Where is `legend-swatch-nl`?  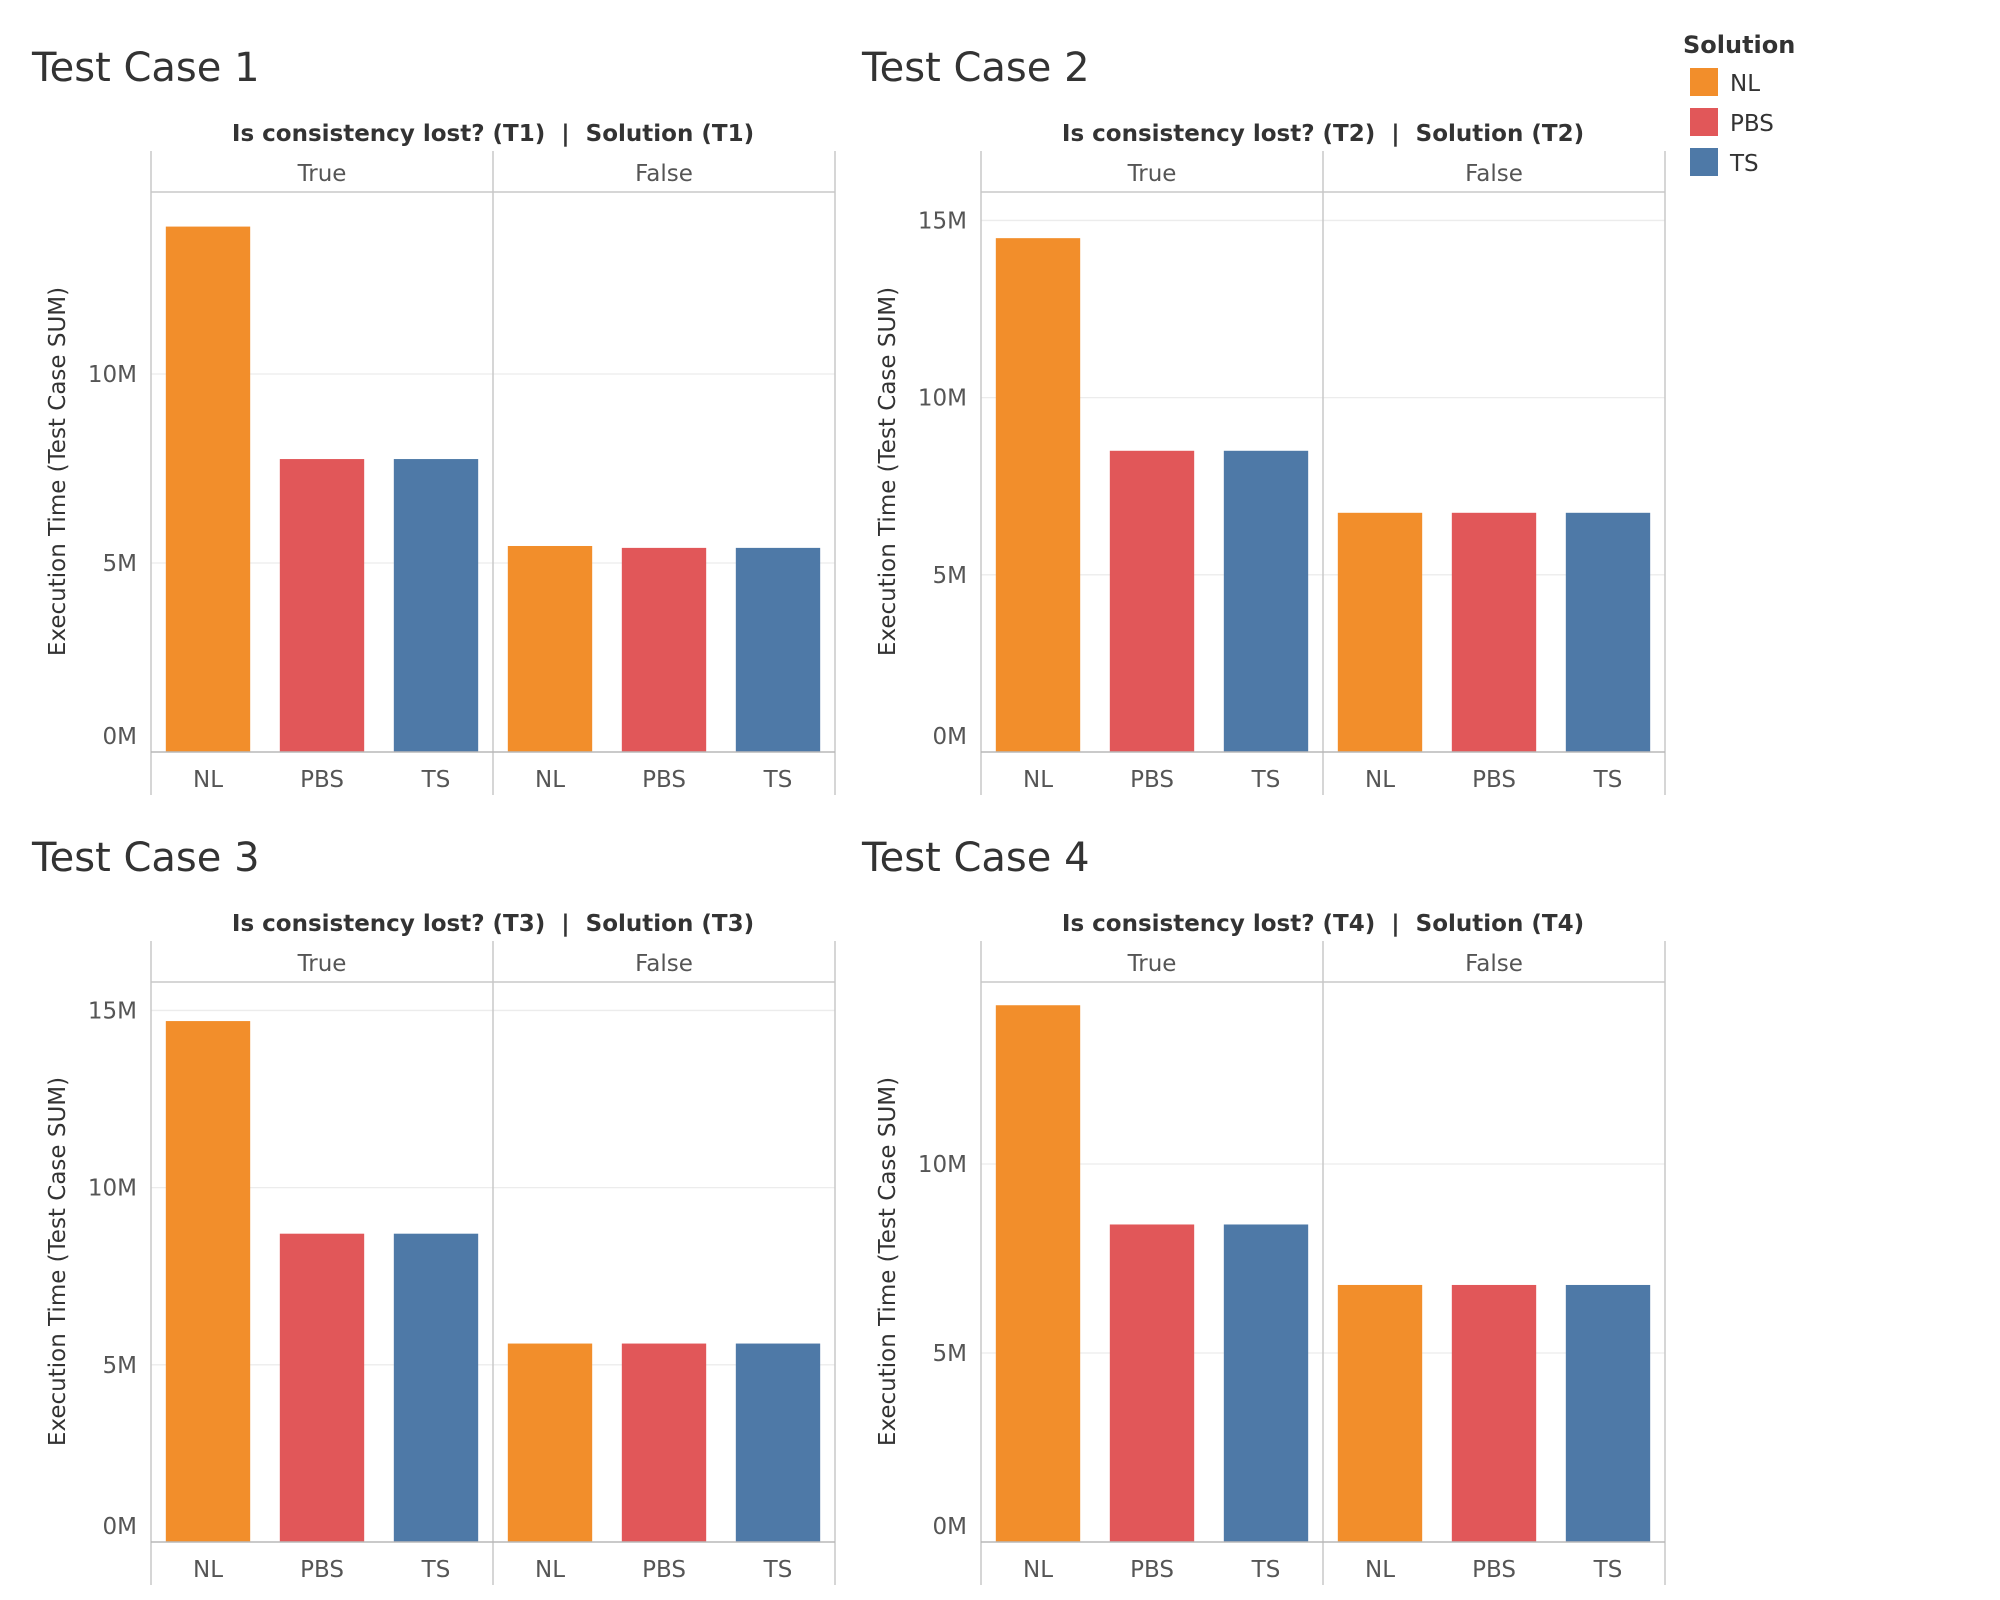
legend-swatch-nl is located at coordinates (1704, 82).